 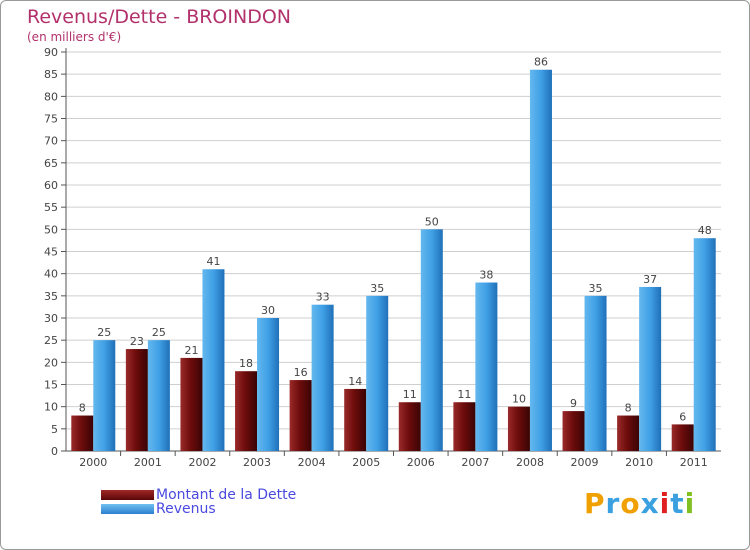 I want to click on x-tick-label: 2010, so click(x=639, y=462).